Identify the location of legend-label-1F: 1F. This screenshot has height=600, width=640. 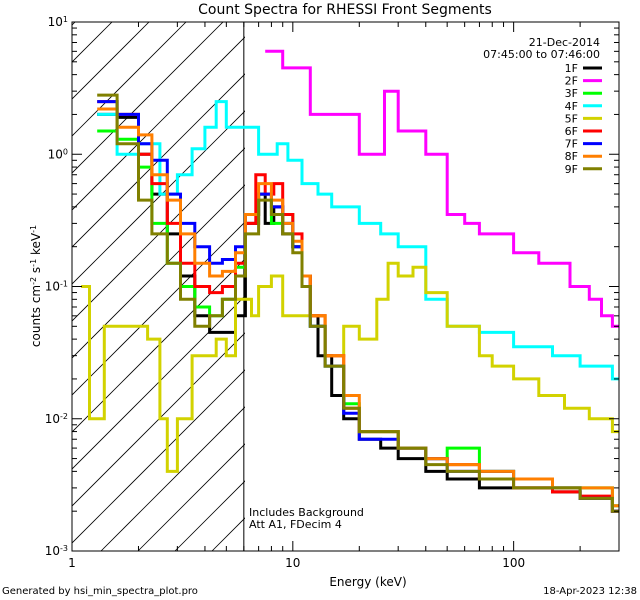
(571, 68).